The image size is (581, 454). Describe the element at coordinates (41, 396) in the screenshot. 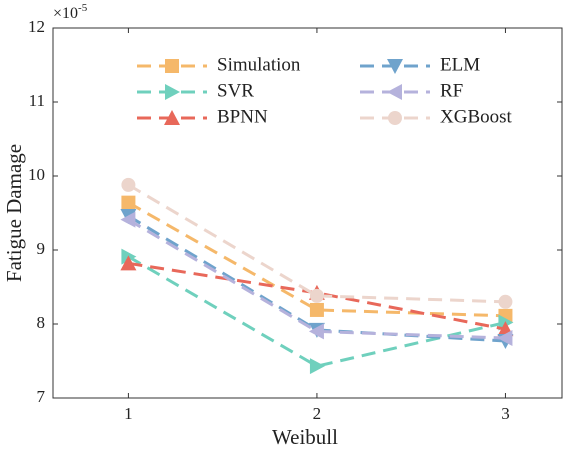

I see `y-tick-label: 7` at that location.